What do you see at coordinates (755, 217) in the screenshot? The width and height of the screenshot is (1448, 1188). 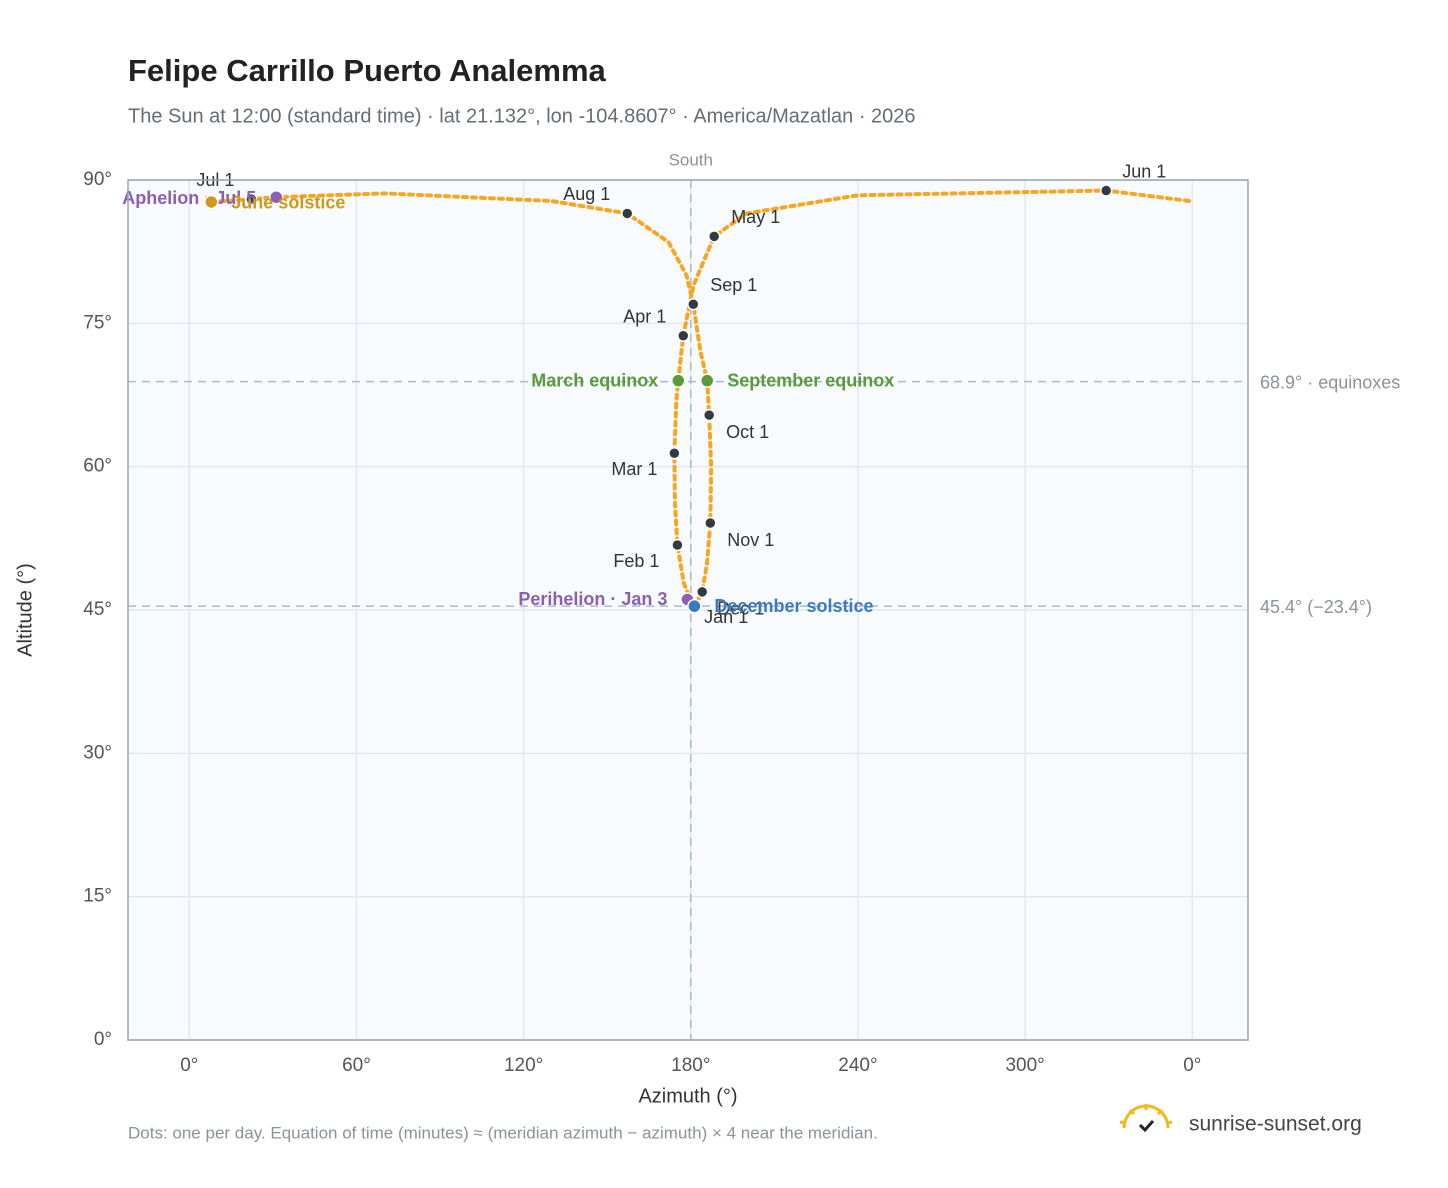 I see `month-label: May 1` at bounding box center [755, 217].